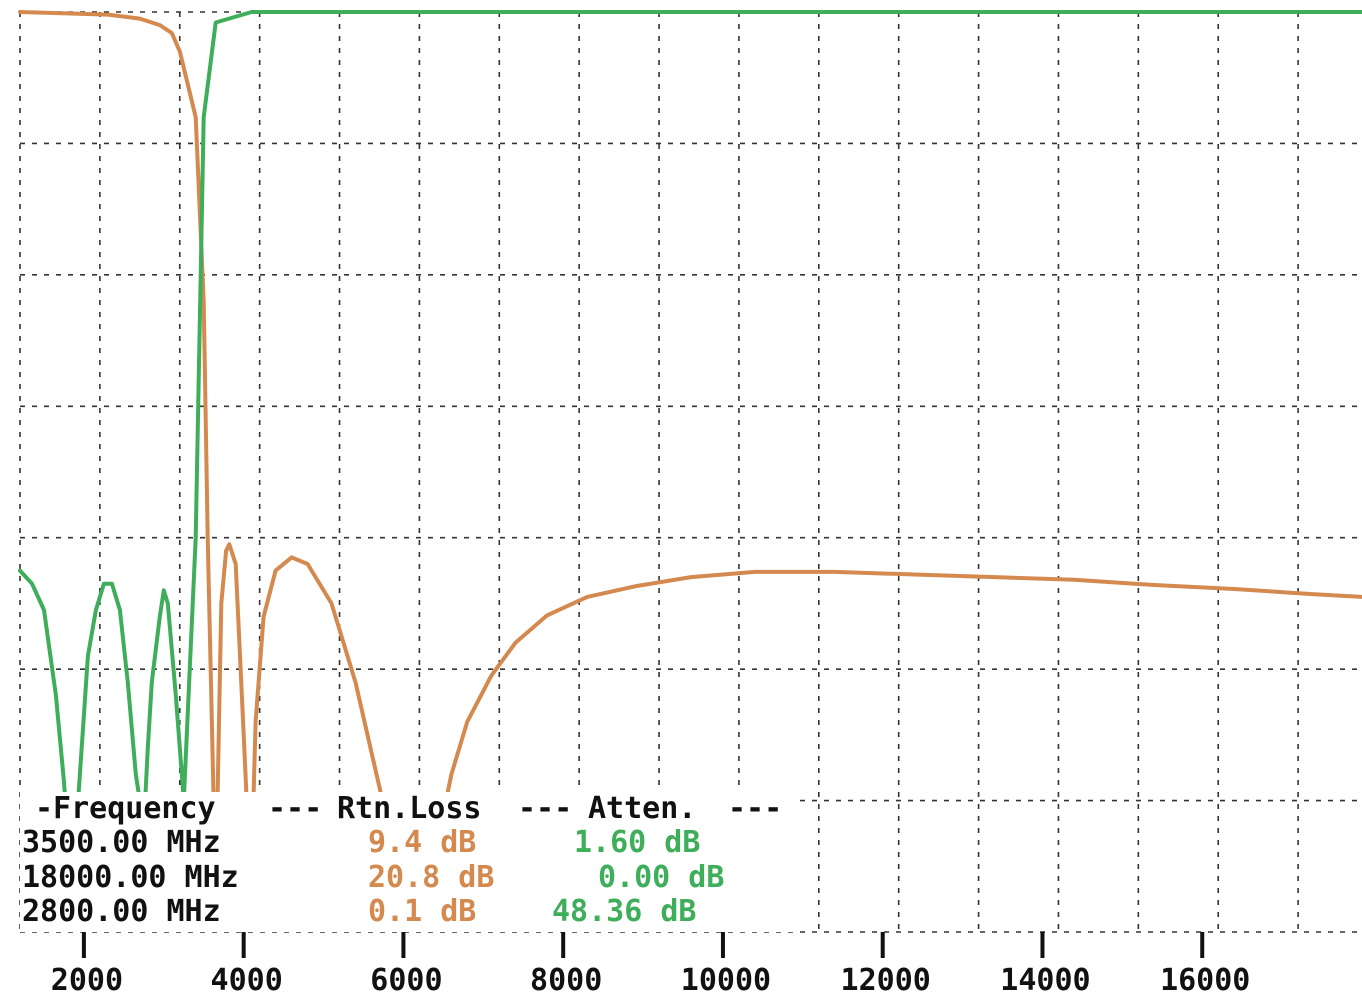 This screenshot has width=1362, height=1002. What do you see at coordinates (755, 808) in the screenshot?
I see `readout-header-sep3: ---` at bounding box center [755, 808].